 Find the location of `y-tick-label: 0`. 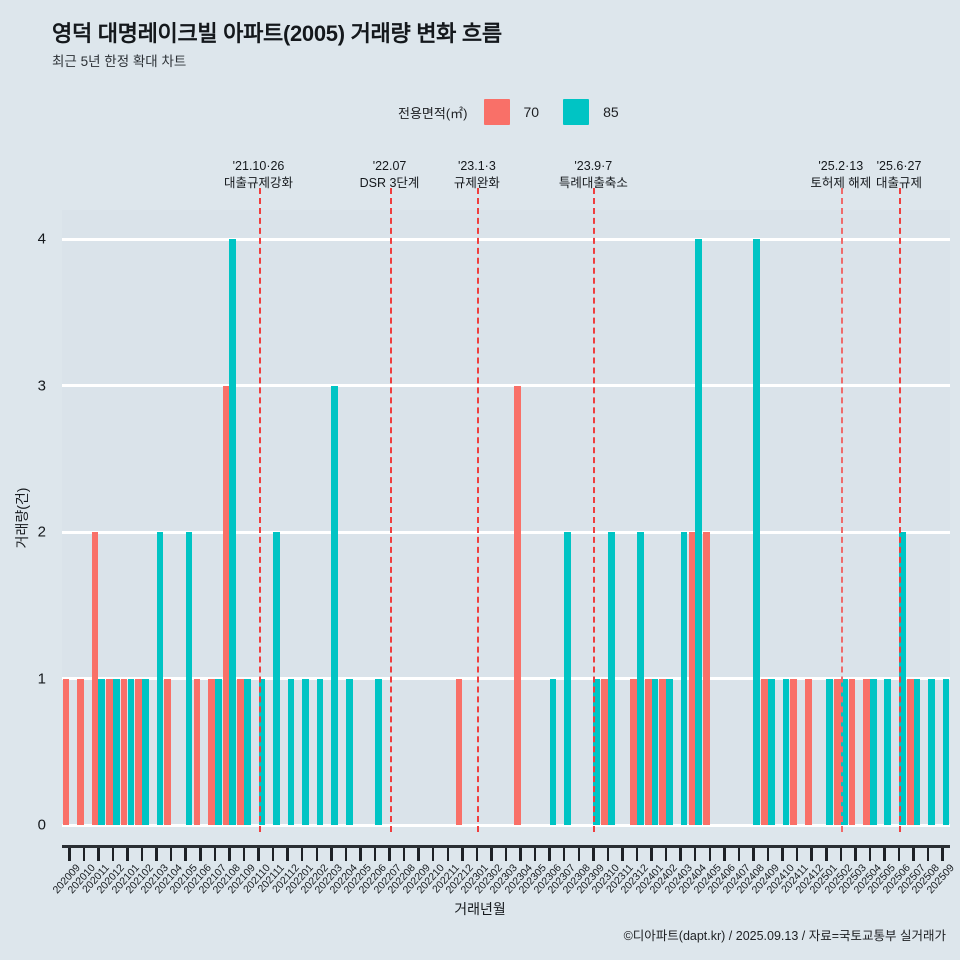

y-tick-label: 0 is located at coordinates (41, 825).